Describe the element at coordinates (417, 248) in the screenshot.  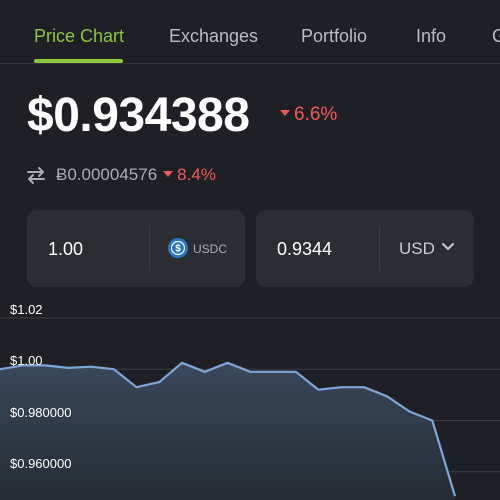
I see `fiat-select: USD` at that location.